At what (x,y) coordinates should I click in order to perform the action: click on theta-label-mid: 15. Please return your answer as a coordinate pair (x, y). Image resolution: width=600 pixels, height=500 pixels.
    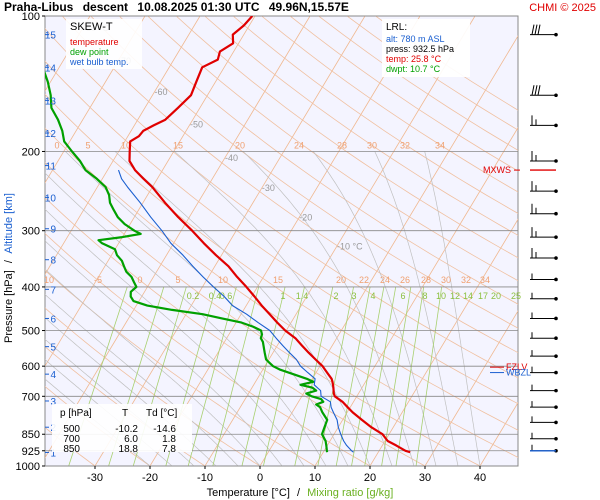
    Looking at the image, I should click on (278, 280).